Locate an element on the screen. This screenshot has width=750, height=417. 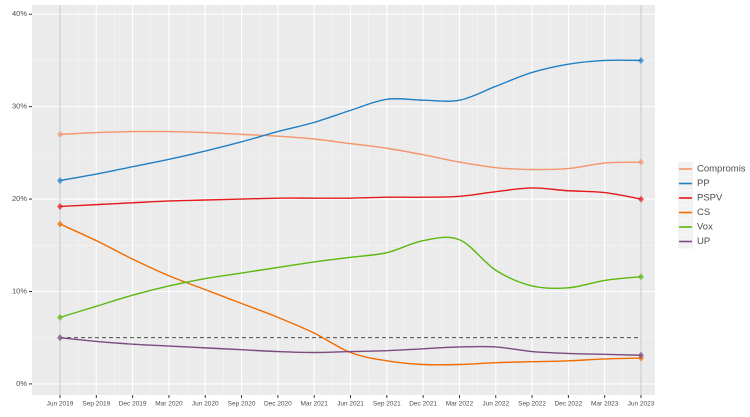
legend-label: Vox is located at coordinates (705, 227).